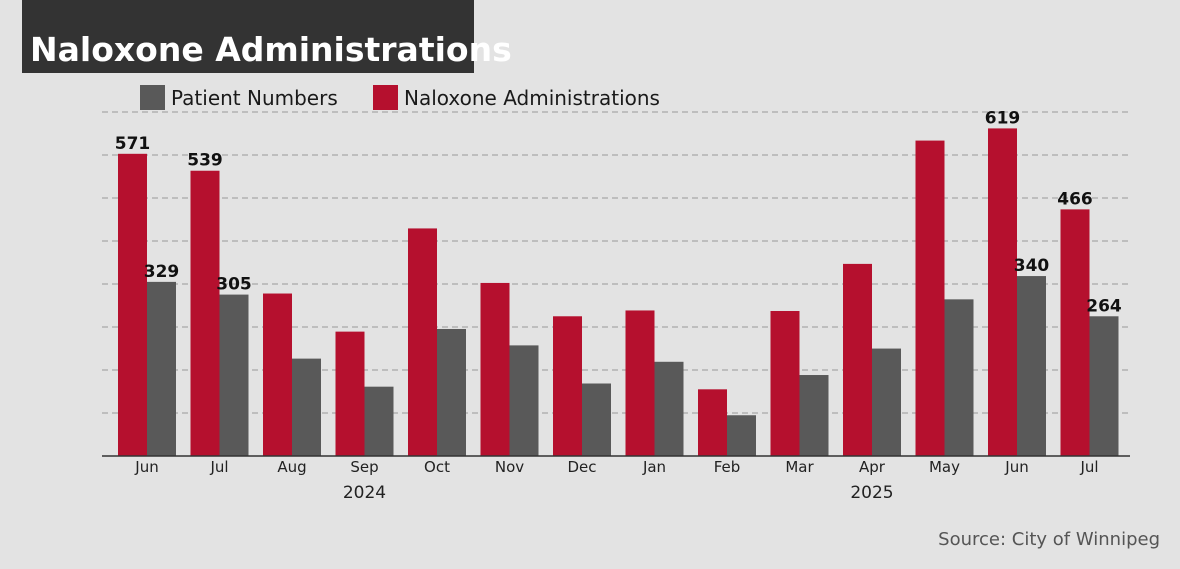  What do you see at coordinates (1049, 539) in the screenshot?
I see `source-note: Source: City of Winnipeg` at bounding box center [1049, 539].